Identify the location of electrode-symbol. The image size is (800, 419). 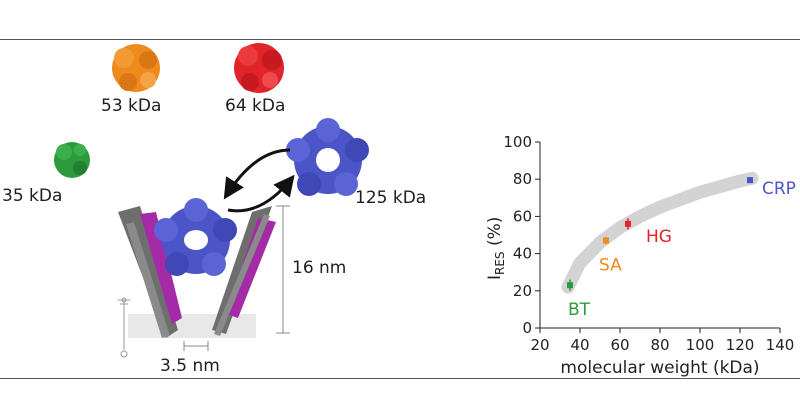
(124, 327).